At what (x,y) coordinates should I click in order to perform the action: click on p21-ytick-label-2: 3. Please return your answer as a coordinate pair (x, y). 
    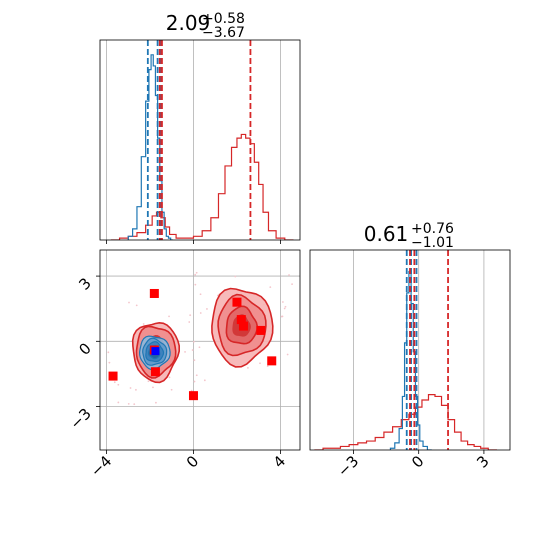
    Looking at the image, I should click on (84, 283).